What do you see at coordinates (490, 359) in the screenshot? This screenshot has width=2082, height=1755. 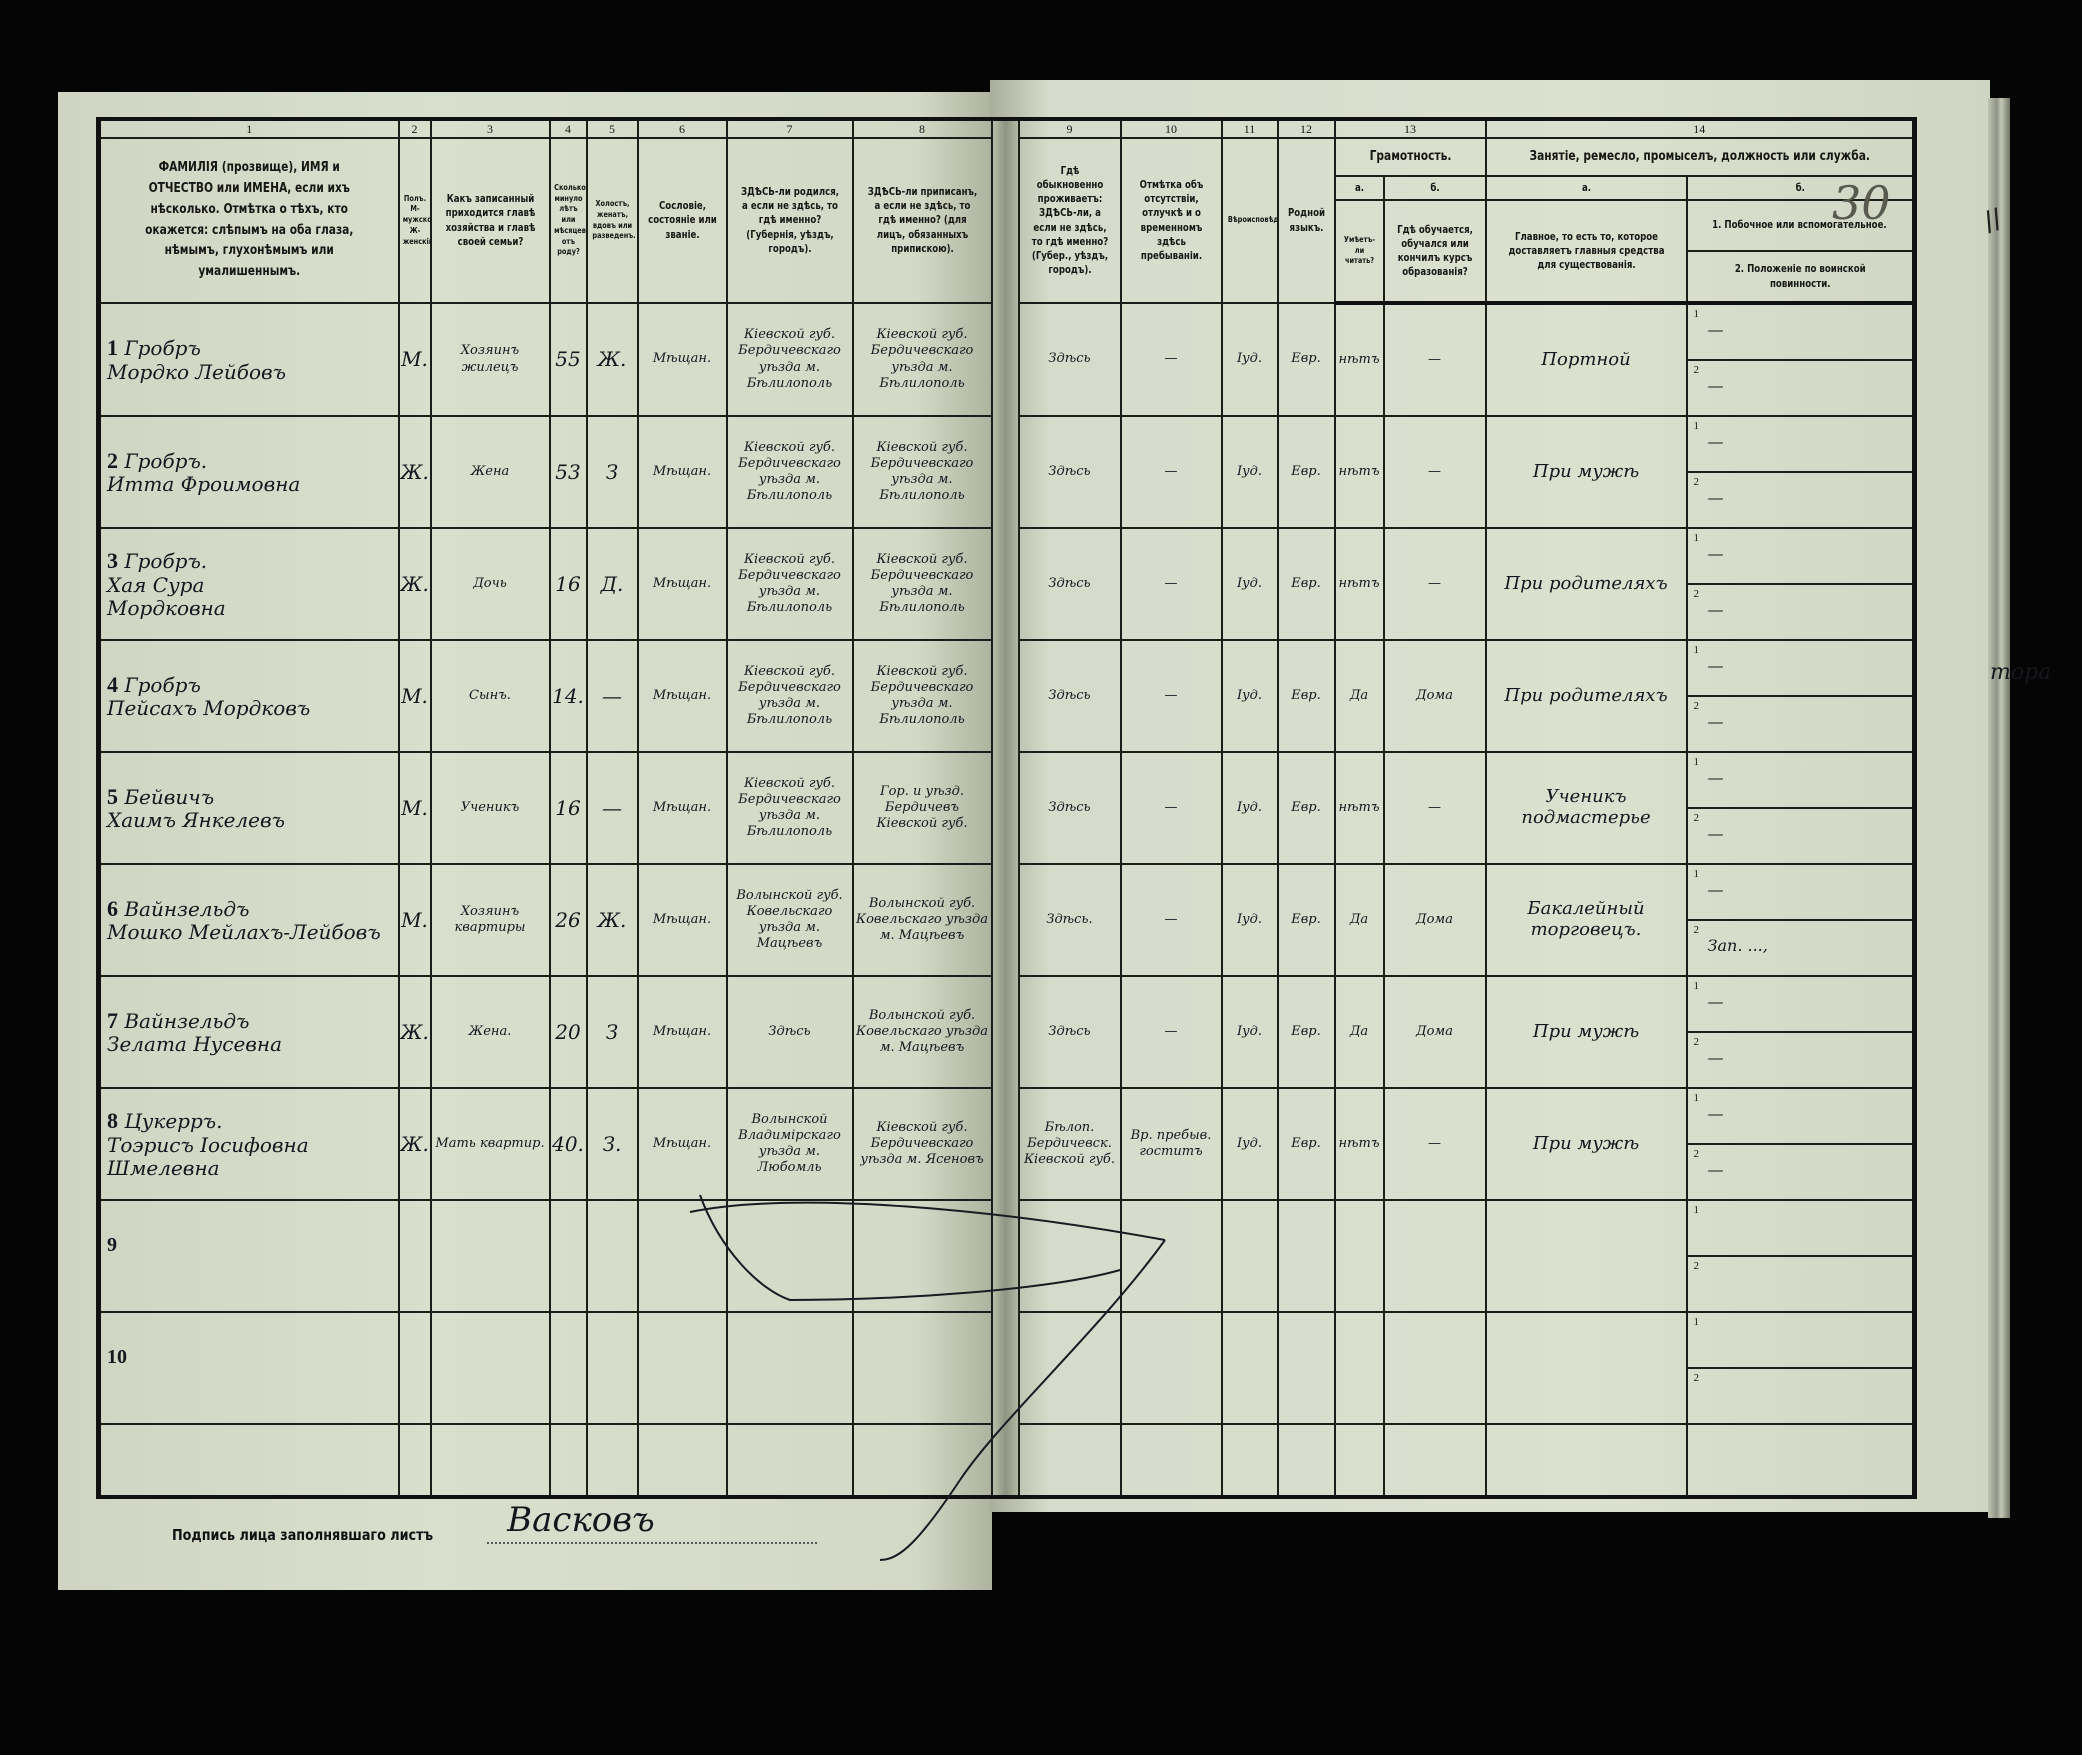 I see `relation: Хозяинъ жилецъ` at bounding box center [490, 359].